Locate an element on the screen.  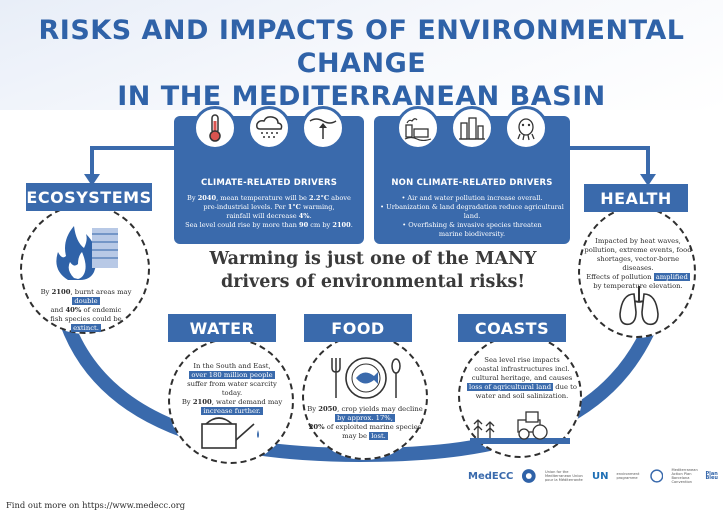
health-circle is located at coordinates (637, 272).